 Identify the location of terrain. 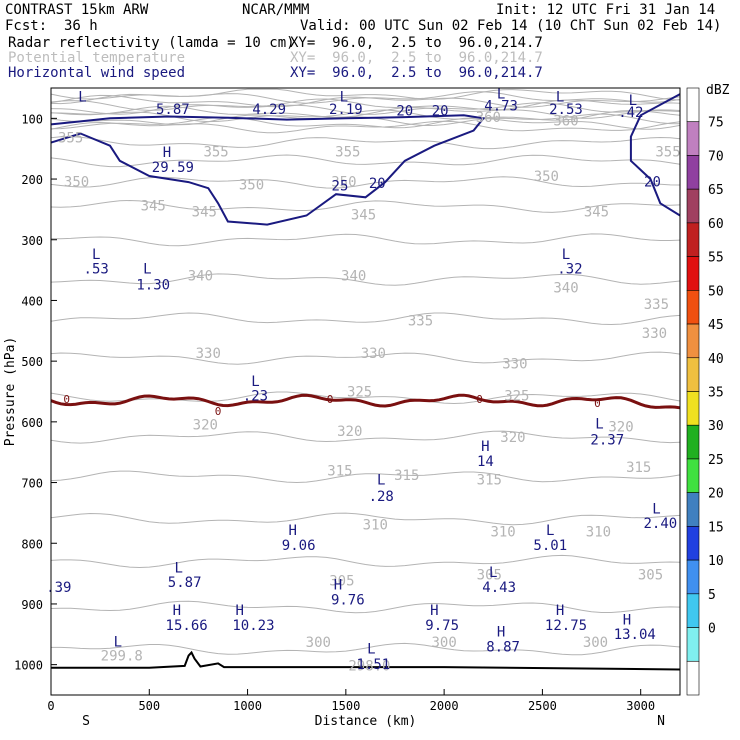
(366, 660).